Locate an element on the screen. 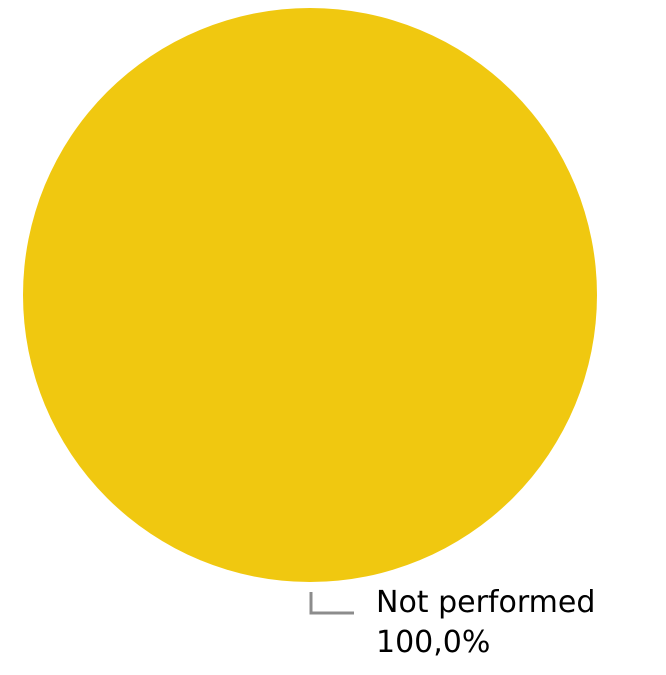 The height and width of the screenshot is (675, 666). slice-label-percent: 100,0% is located at coordinates (433, 642).